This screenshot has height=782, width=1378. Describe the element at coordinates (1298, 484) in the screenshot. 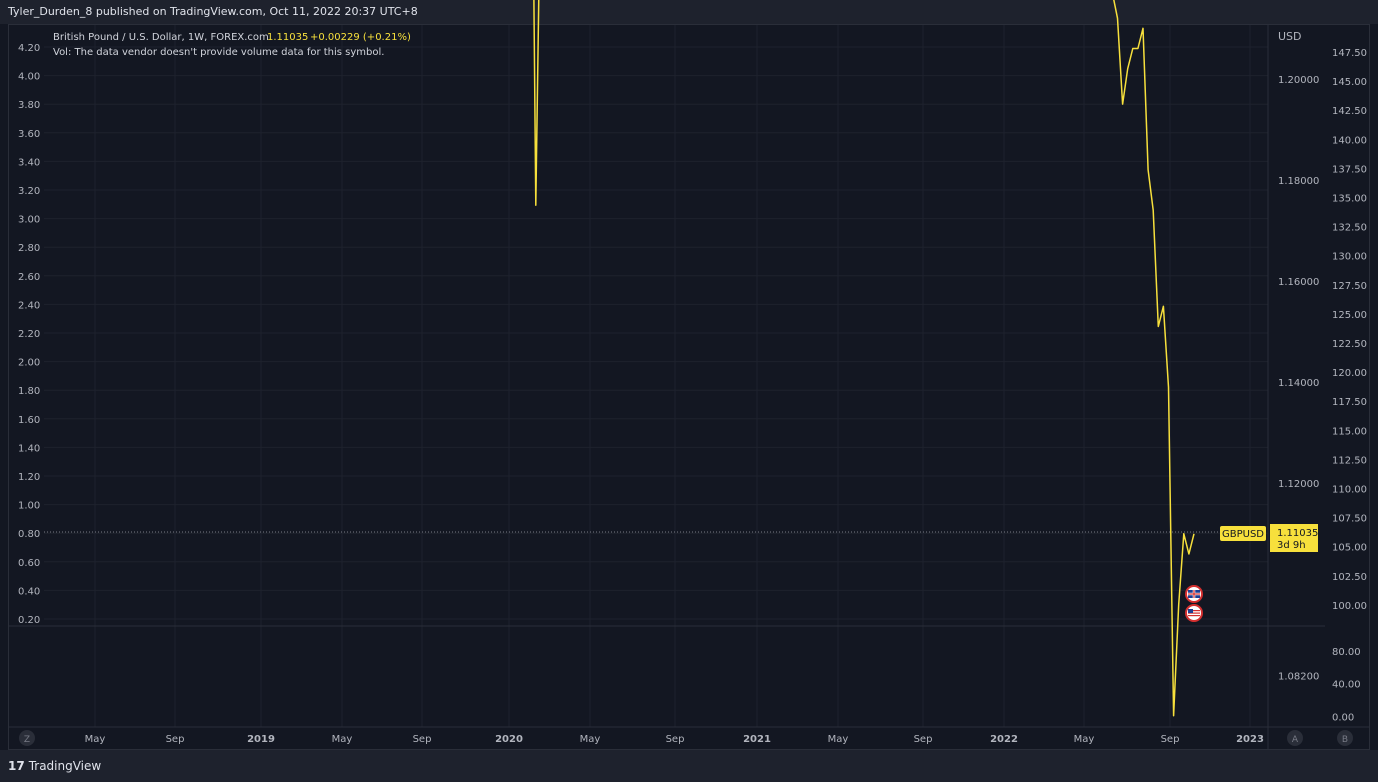

I see `price-tick-label: 1.12000` at that location.